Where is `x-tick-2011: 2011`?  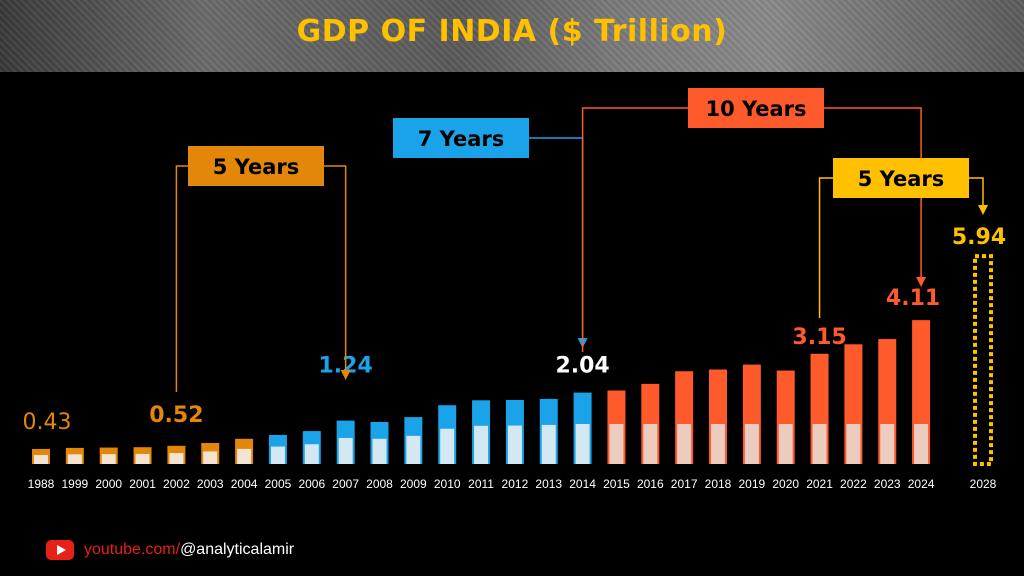
x-tick-2011: 2011 is located at coordinates (481, 484).